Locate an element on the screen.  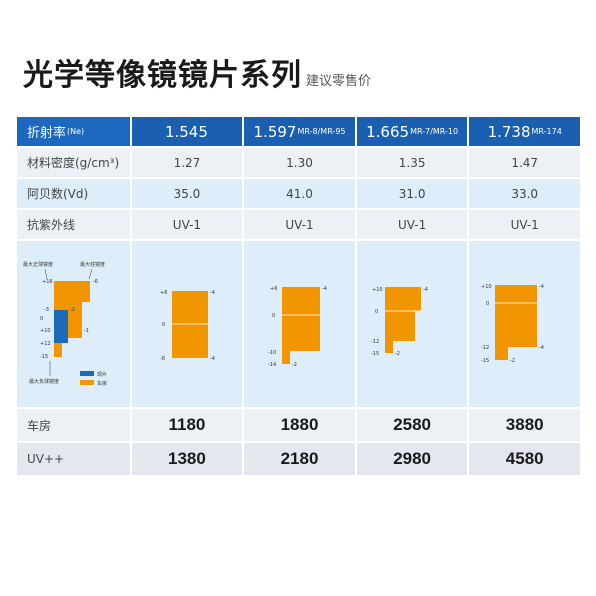
cell: 1.35 is located at coordinates (412, 162).